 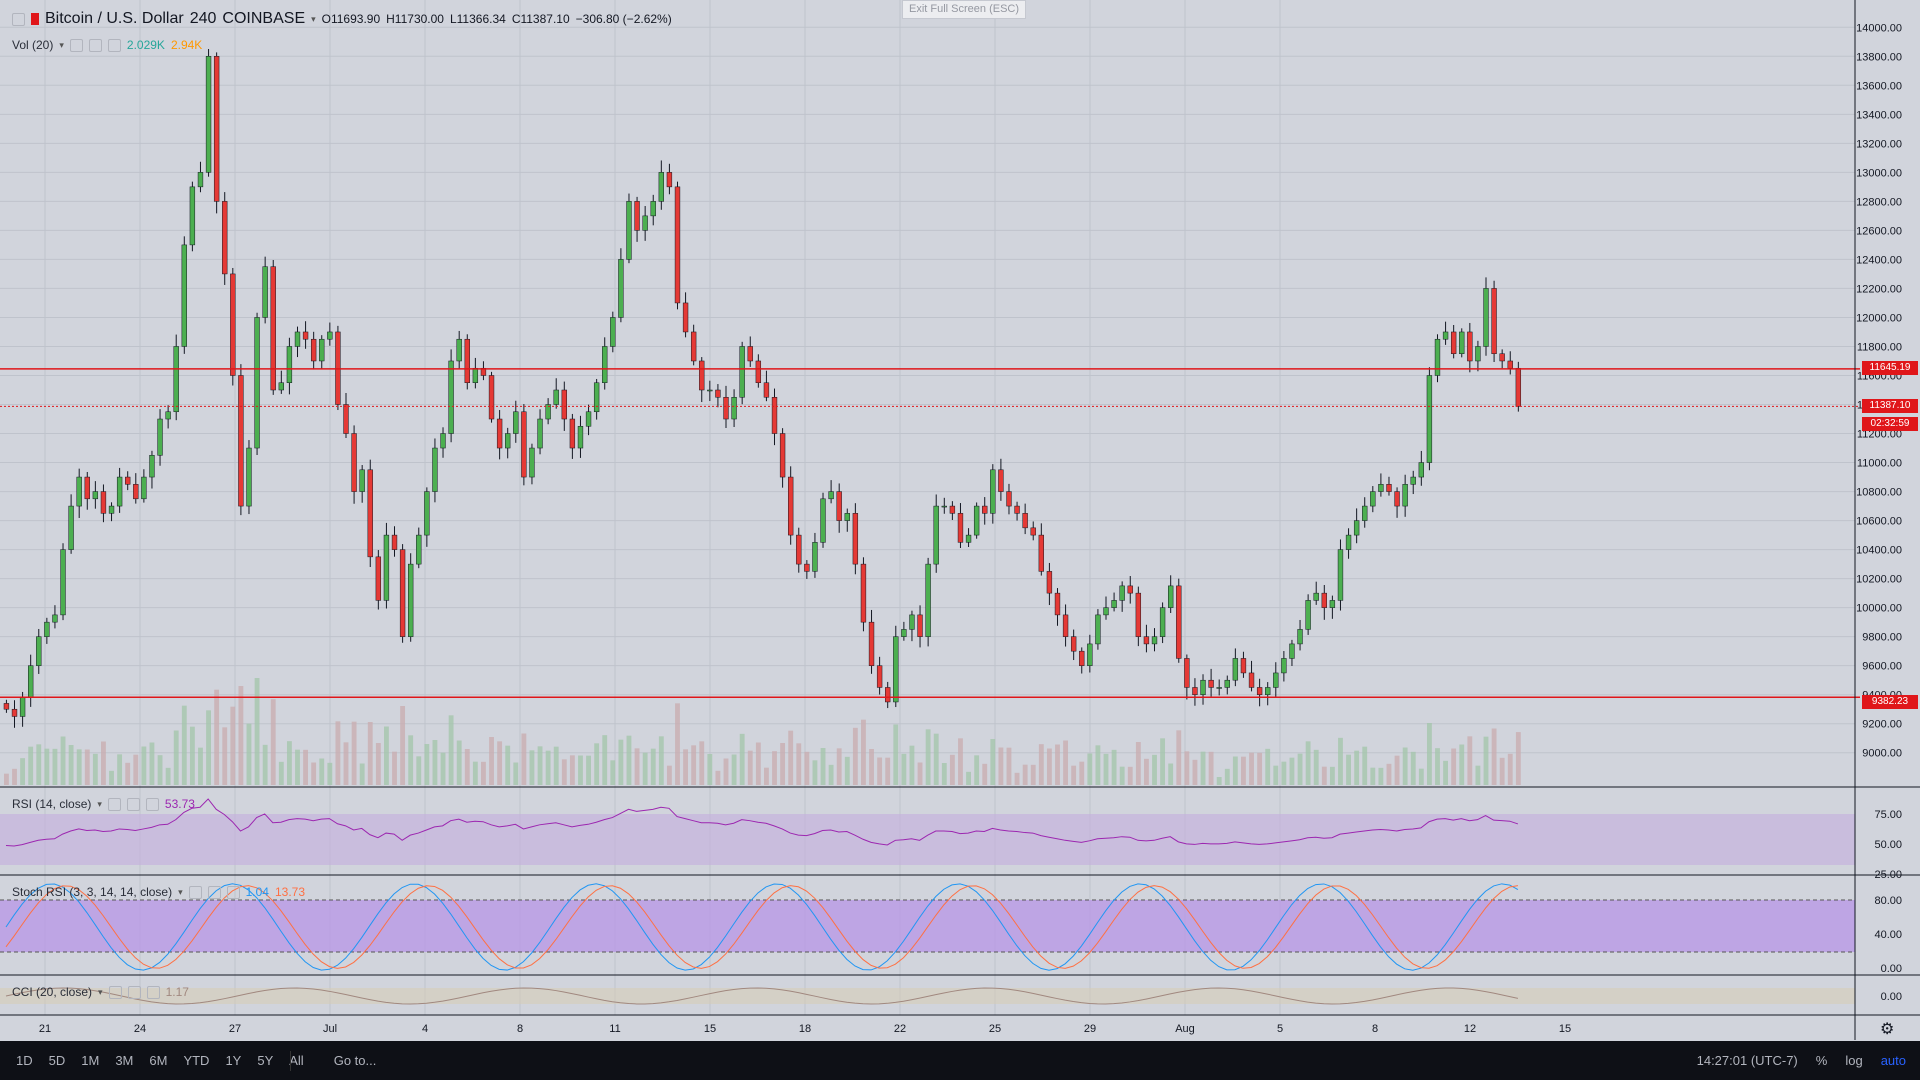 I want to click on range-1d: 1D, so click(x=24, y=1060).